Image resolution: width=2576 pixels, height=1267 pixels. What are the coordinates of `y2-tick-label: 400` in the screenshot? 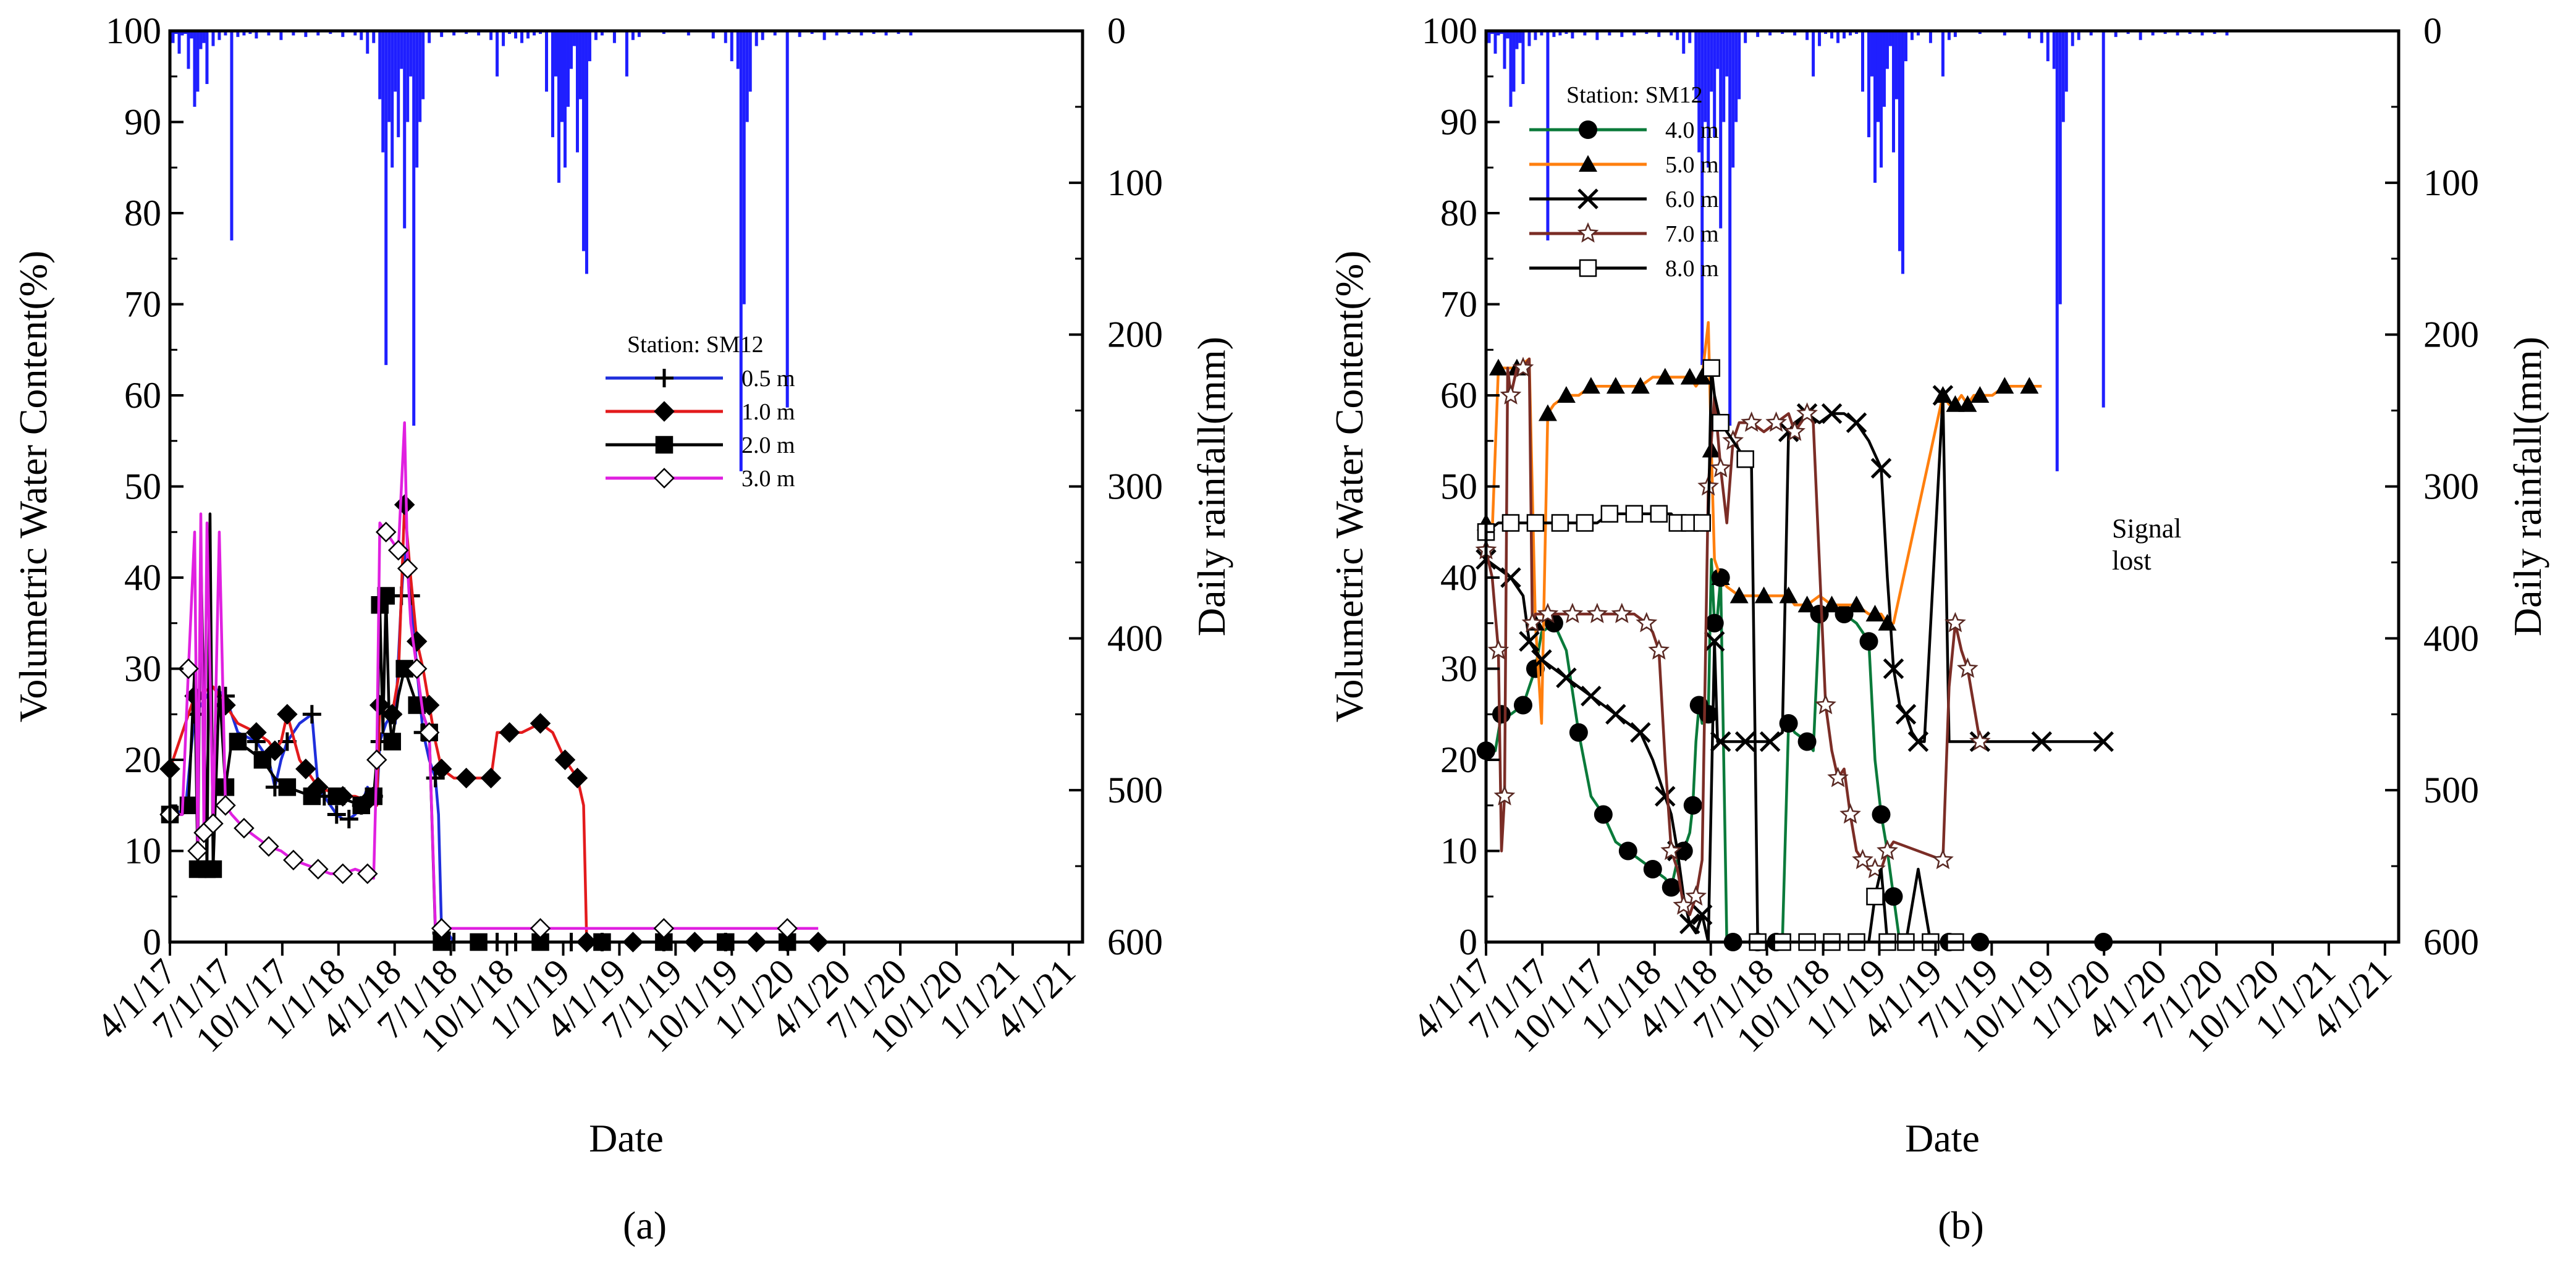 It's located at (1135, 638).